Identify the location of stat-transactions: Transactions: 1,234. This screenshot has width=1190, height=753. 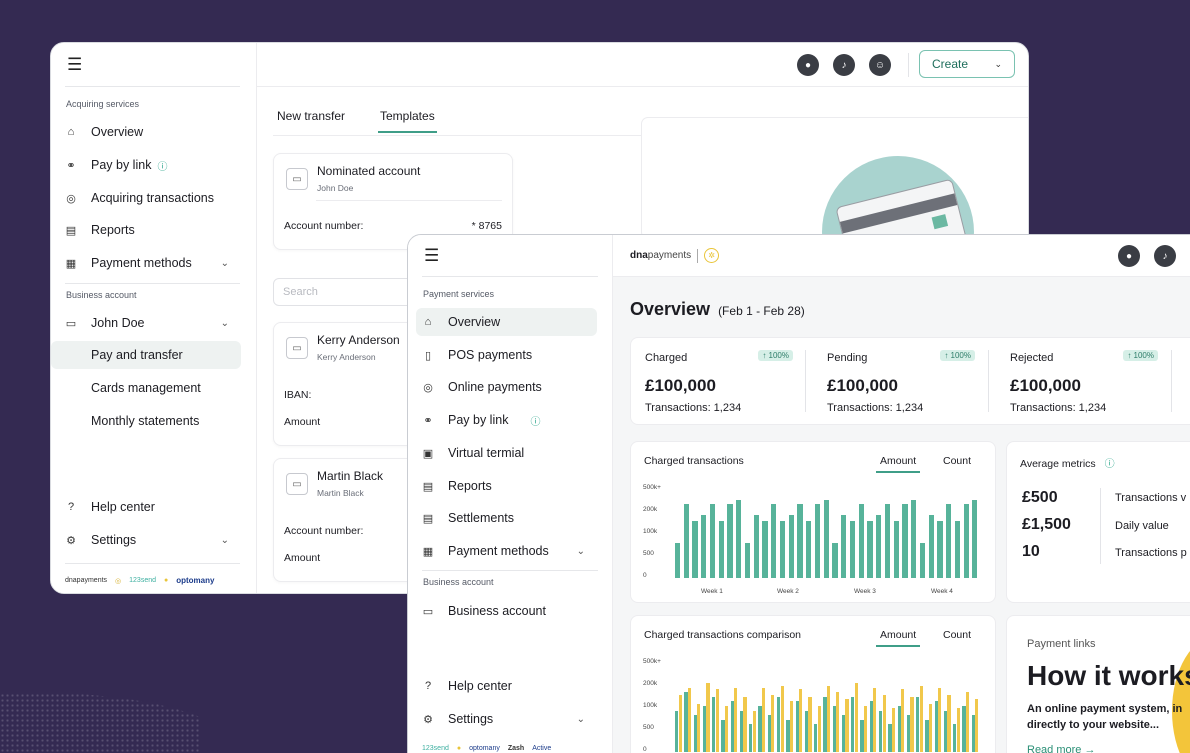
(693, 408).